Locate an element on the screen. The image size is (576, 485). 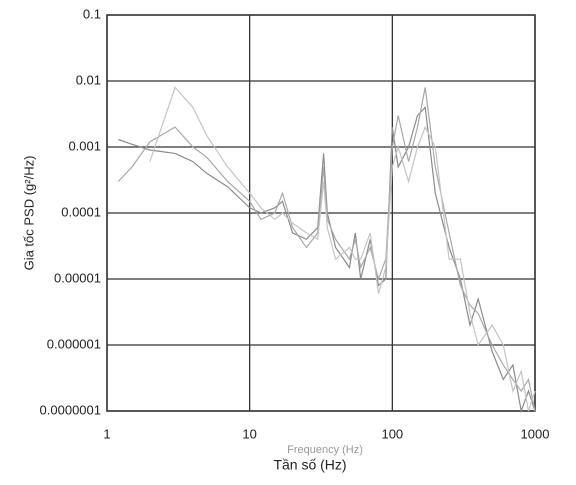
x-tick-label: 1000 is located at coordinates (535, 433).